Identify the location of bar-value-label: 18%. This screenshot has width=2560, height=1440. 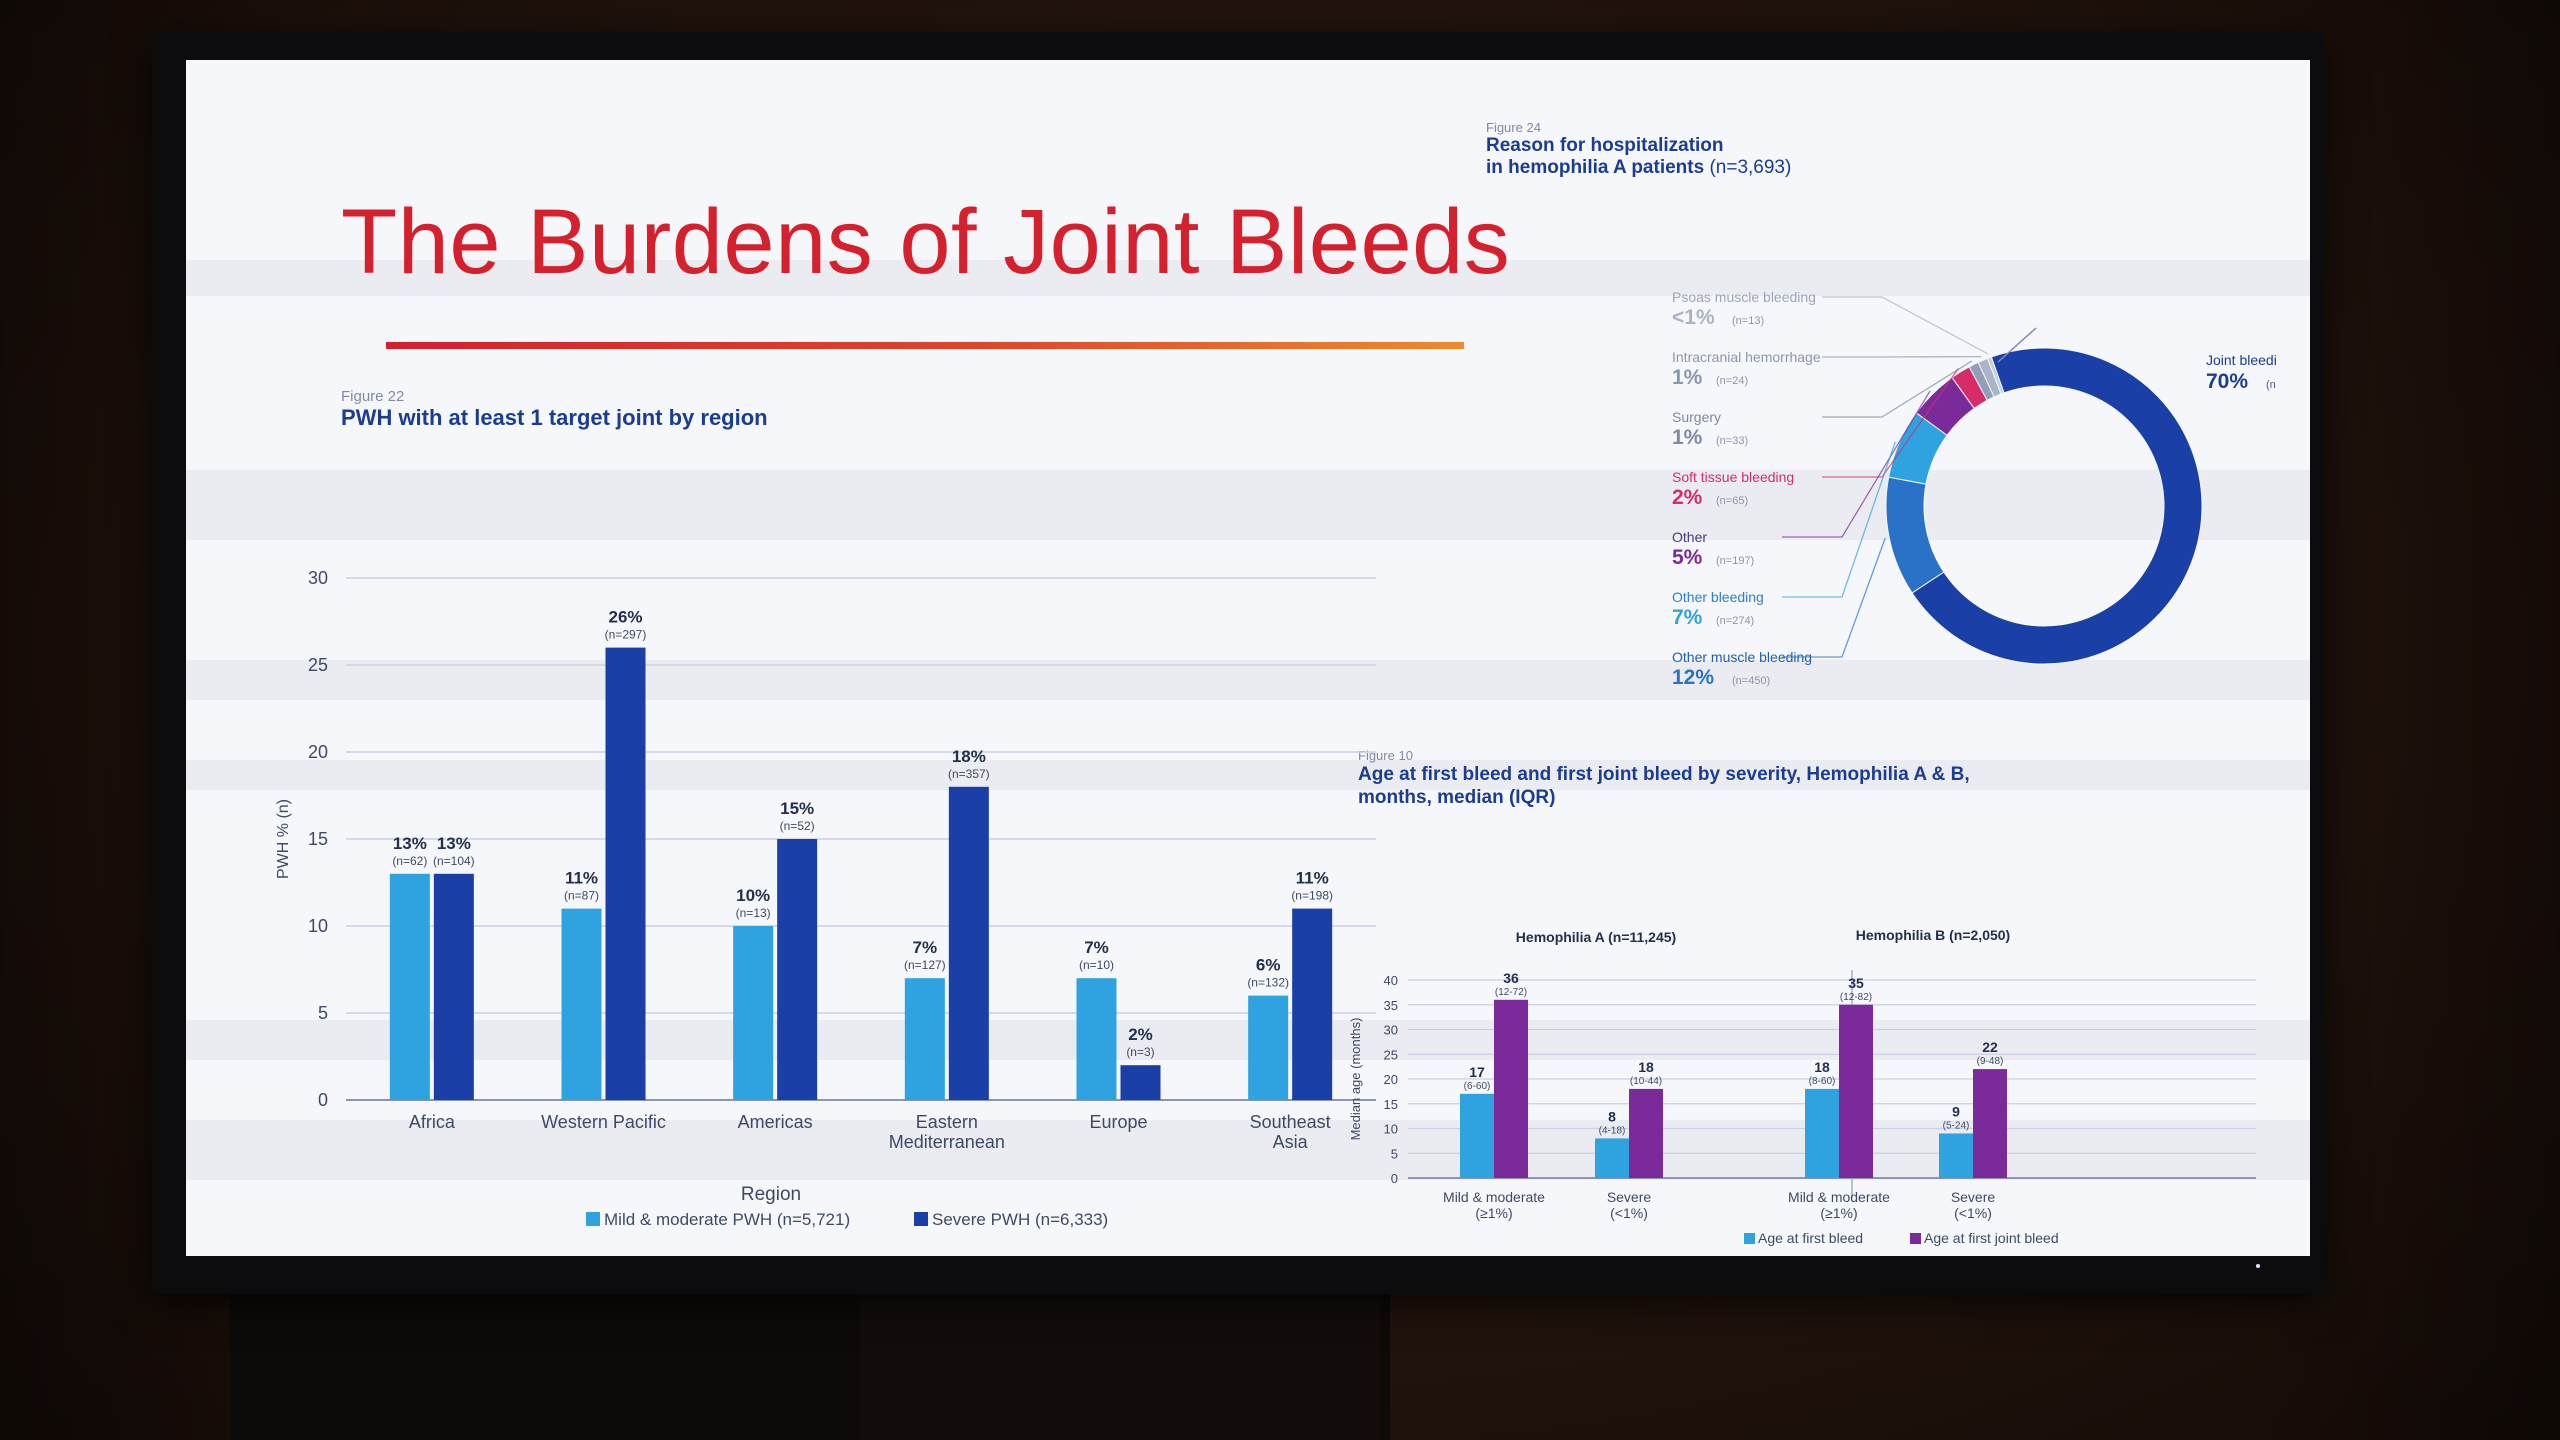
(969, 756).